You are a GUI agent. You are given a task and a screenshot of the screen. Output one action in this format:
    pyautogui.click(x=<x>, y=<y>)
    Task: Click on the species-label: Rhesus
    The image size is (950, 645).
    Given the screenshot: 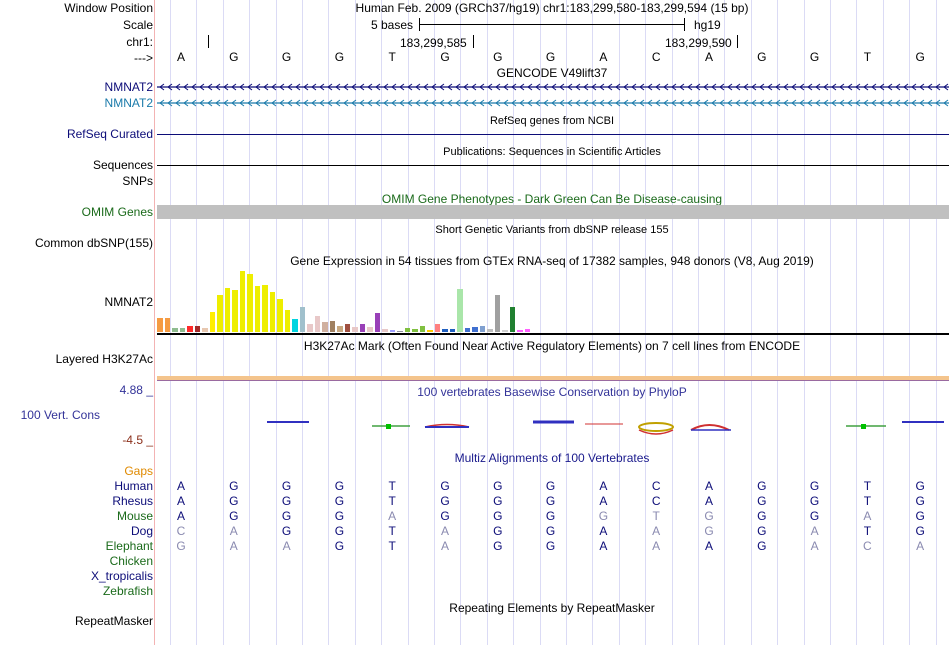 What is the action you would take?
    pyautogui.click(x=132, y=501)
    